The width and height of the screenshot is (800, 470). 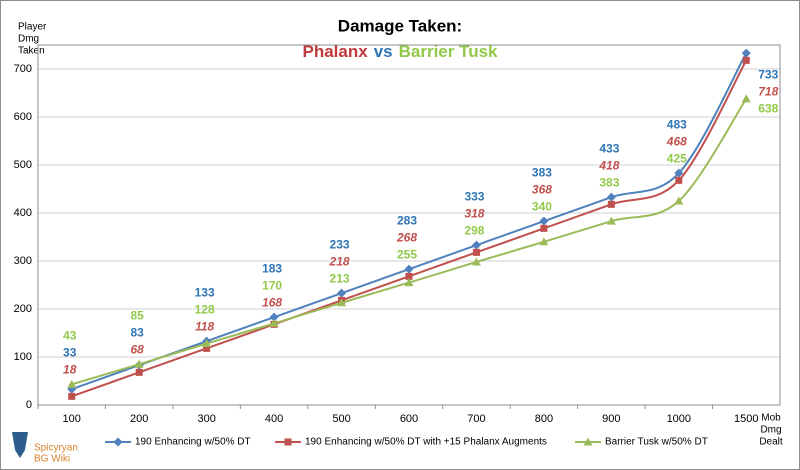 What do you see at coordinates (23, 261) in the screenshot?
I see `y-tick-label: 300` at bounding box center [23, 261].